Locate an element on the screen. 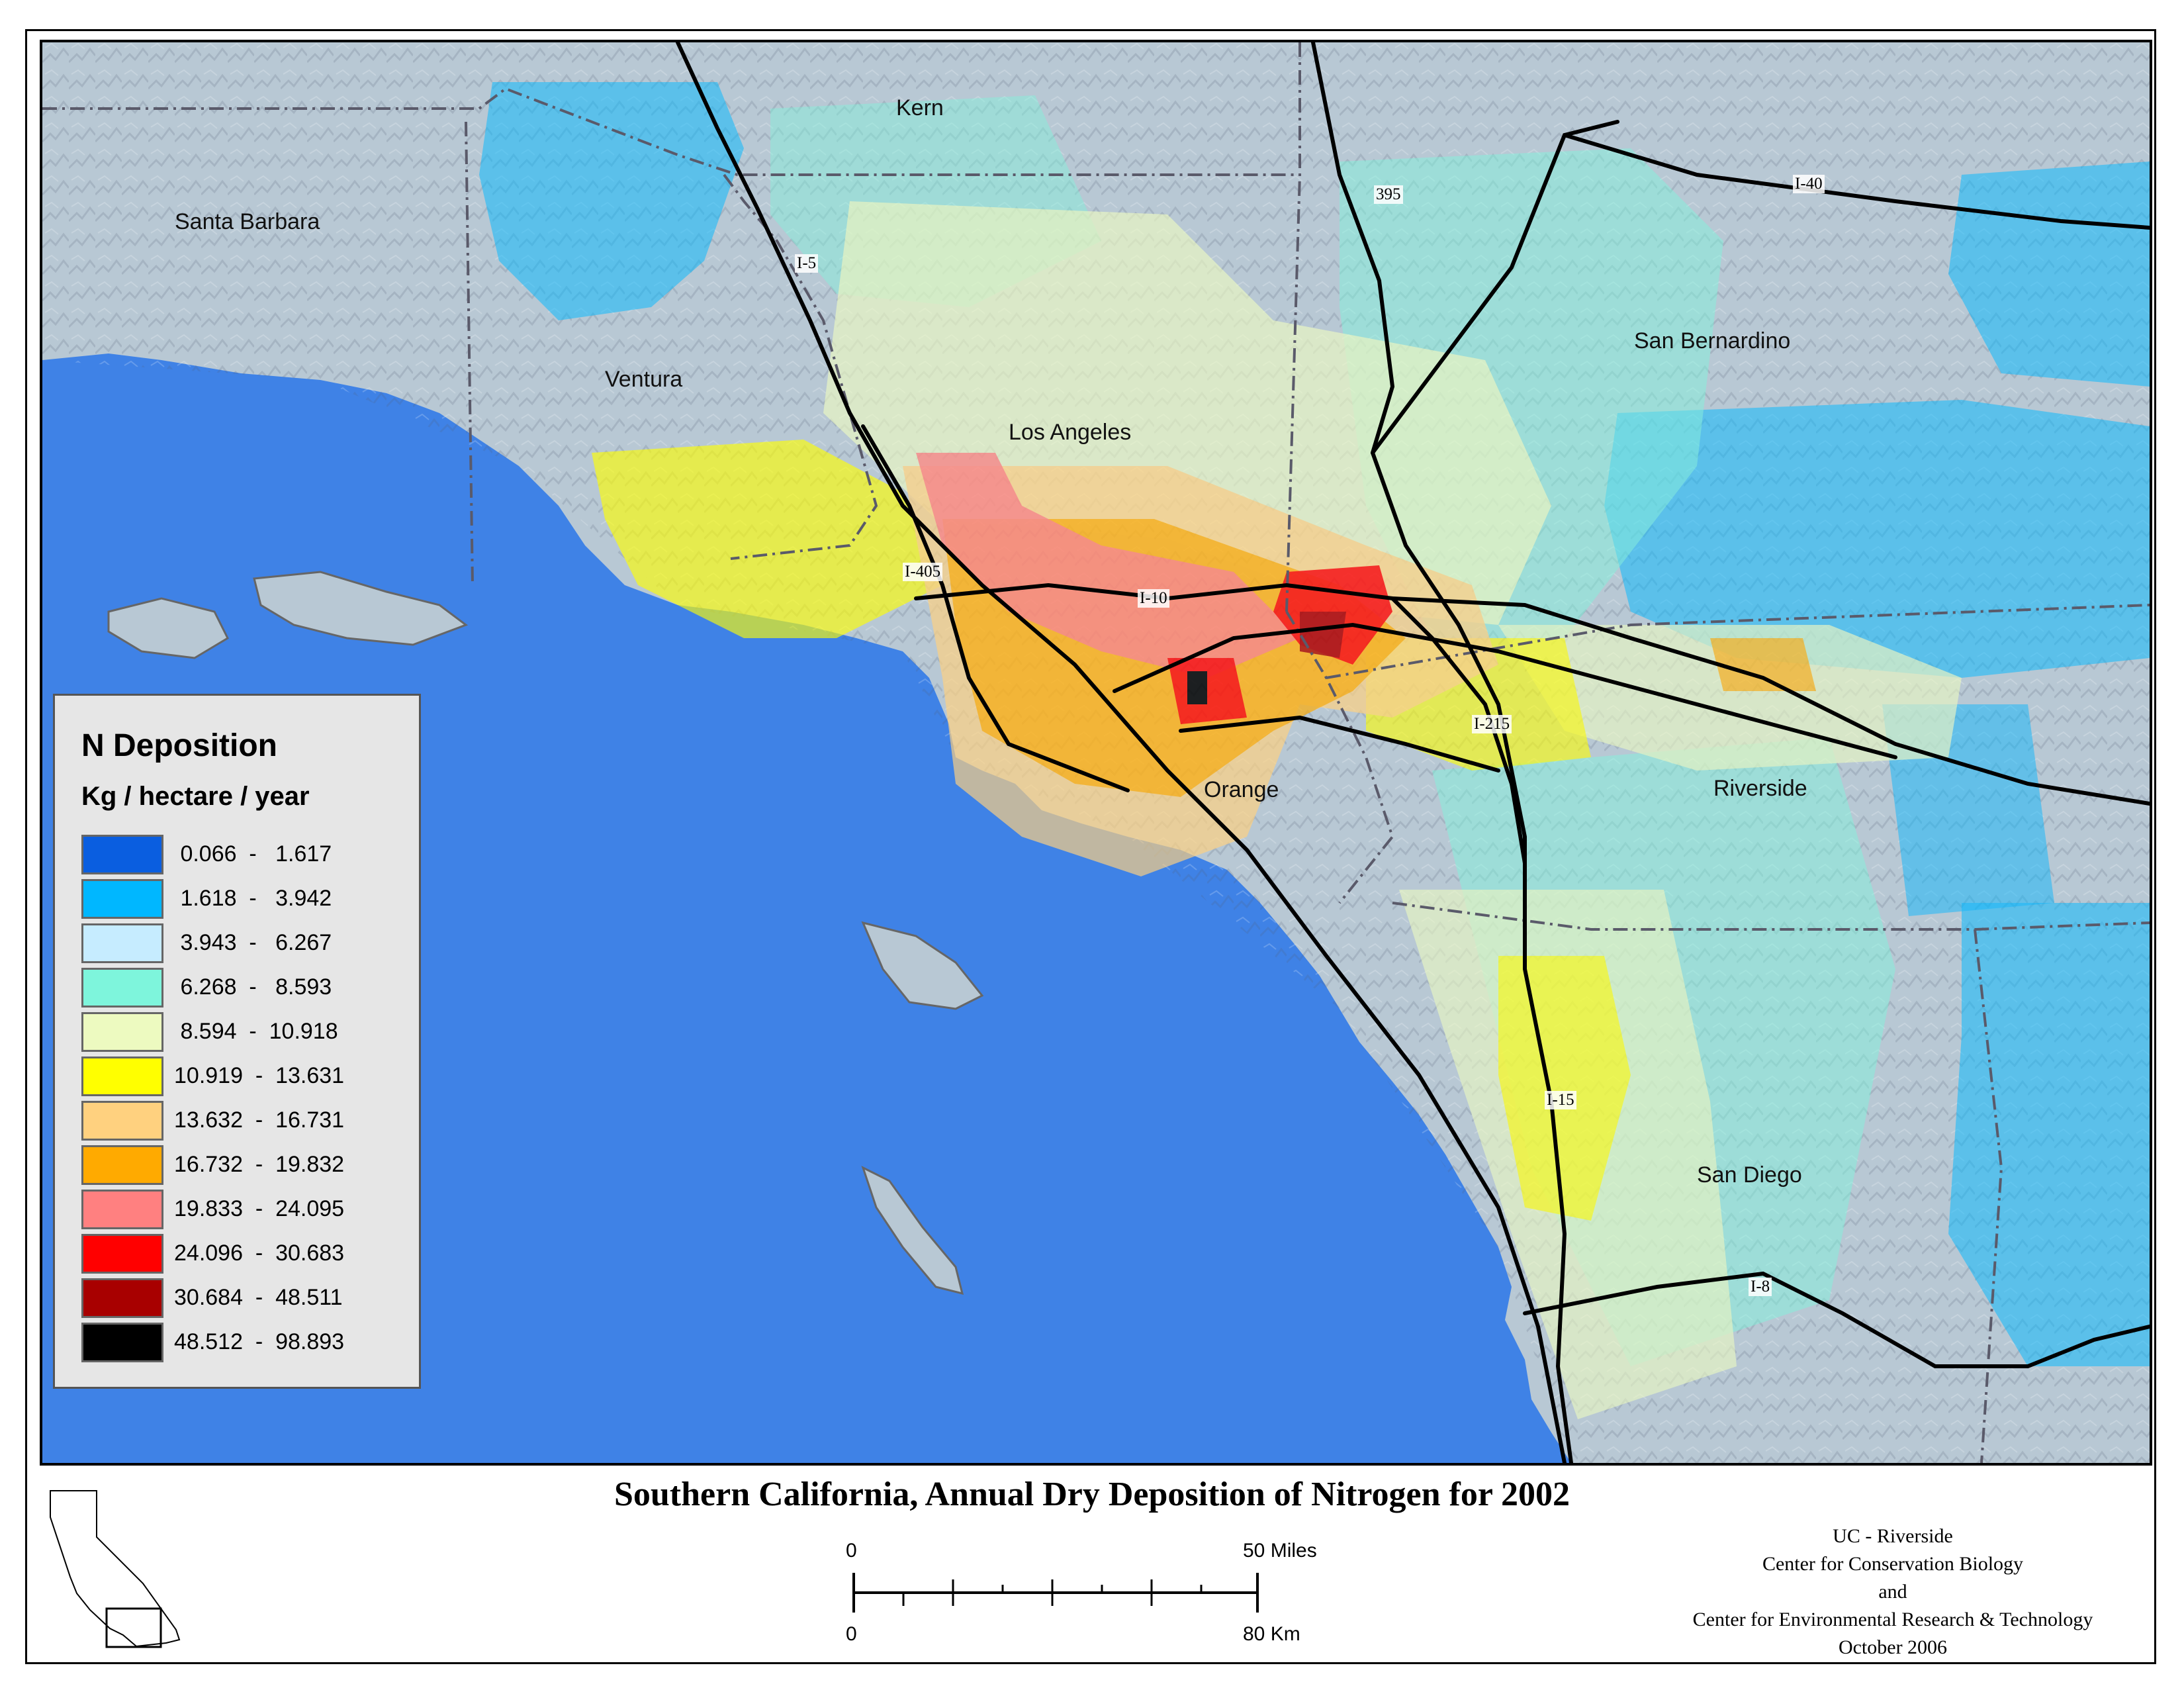 Image resolution: width=2184 pixels, height=1688 pixels. highway-label-i215: I-215 is located at coordinates (1492, 724).